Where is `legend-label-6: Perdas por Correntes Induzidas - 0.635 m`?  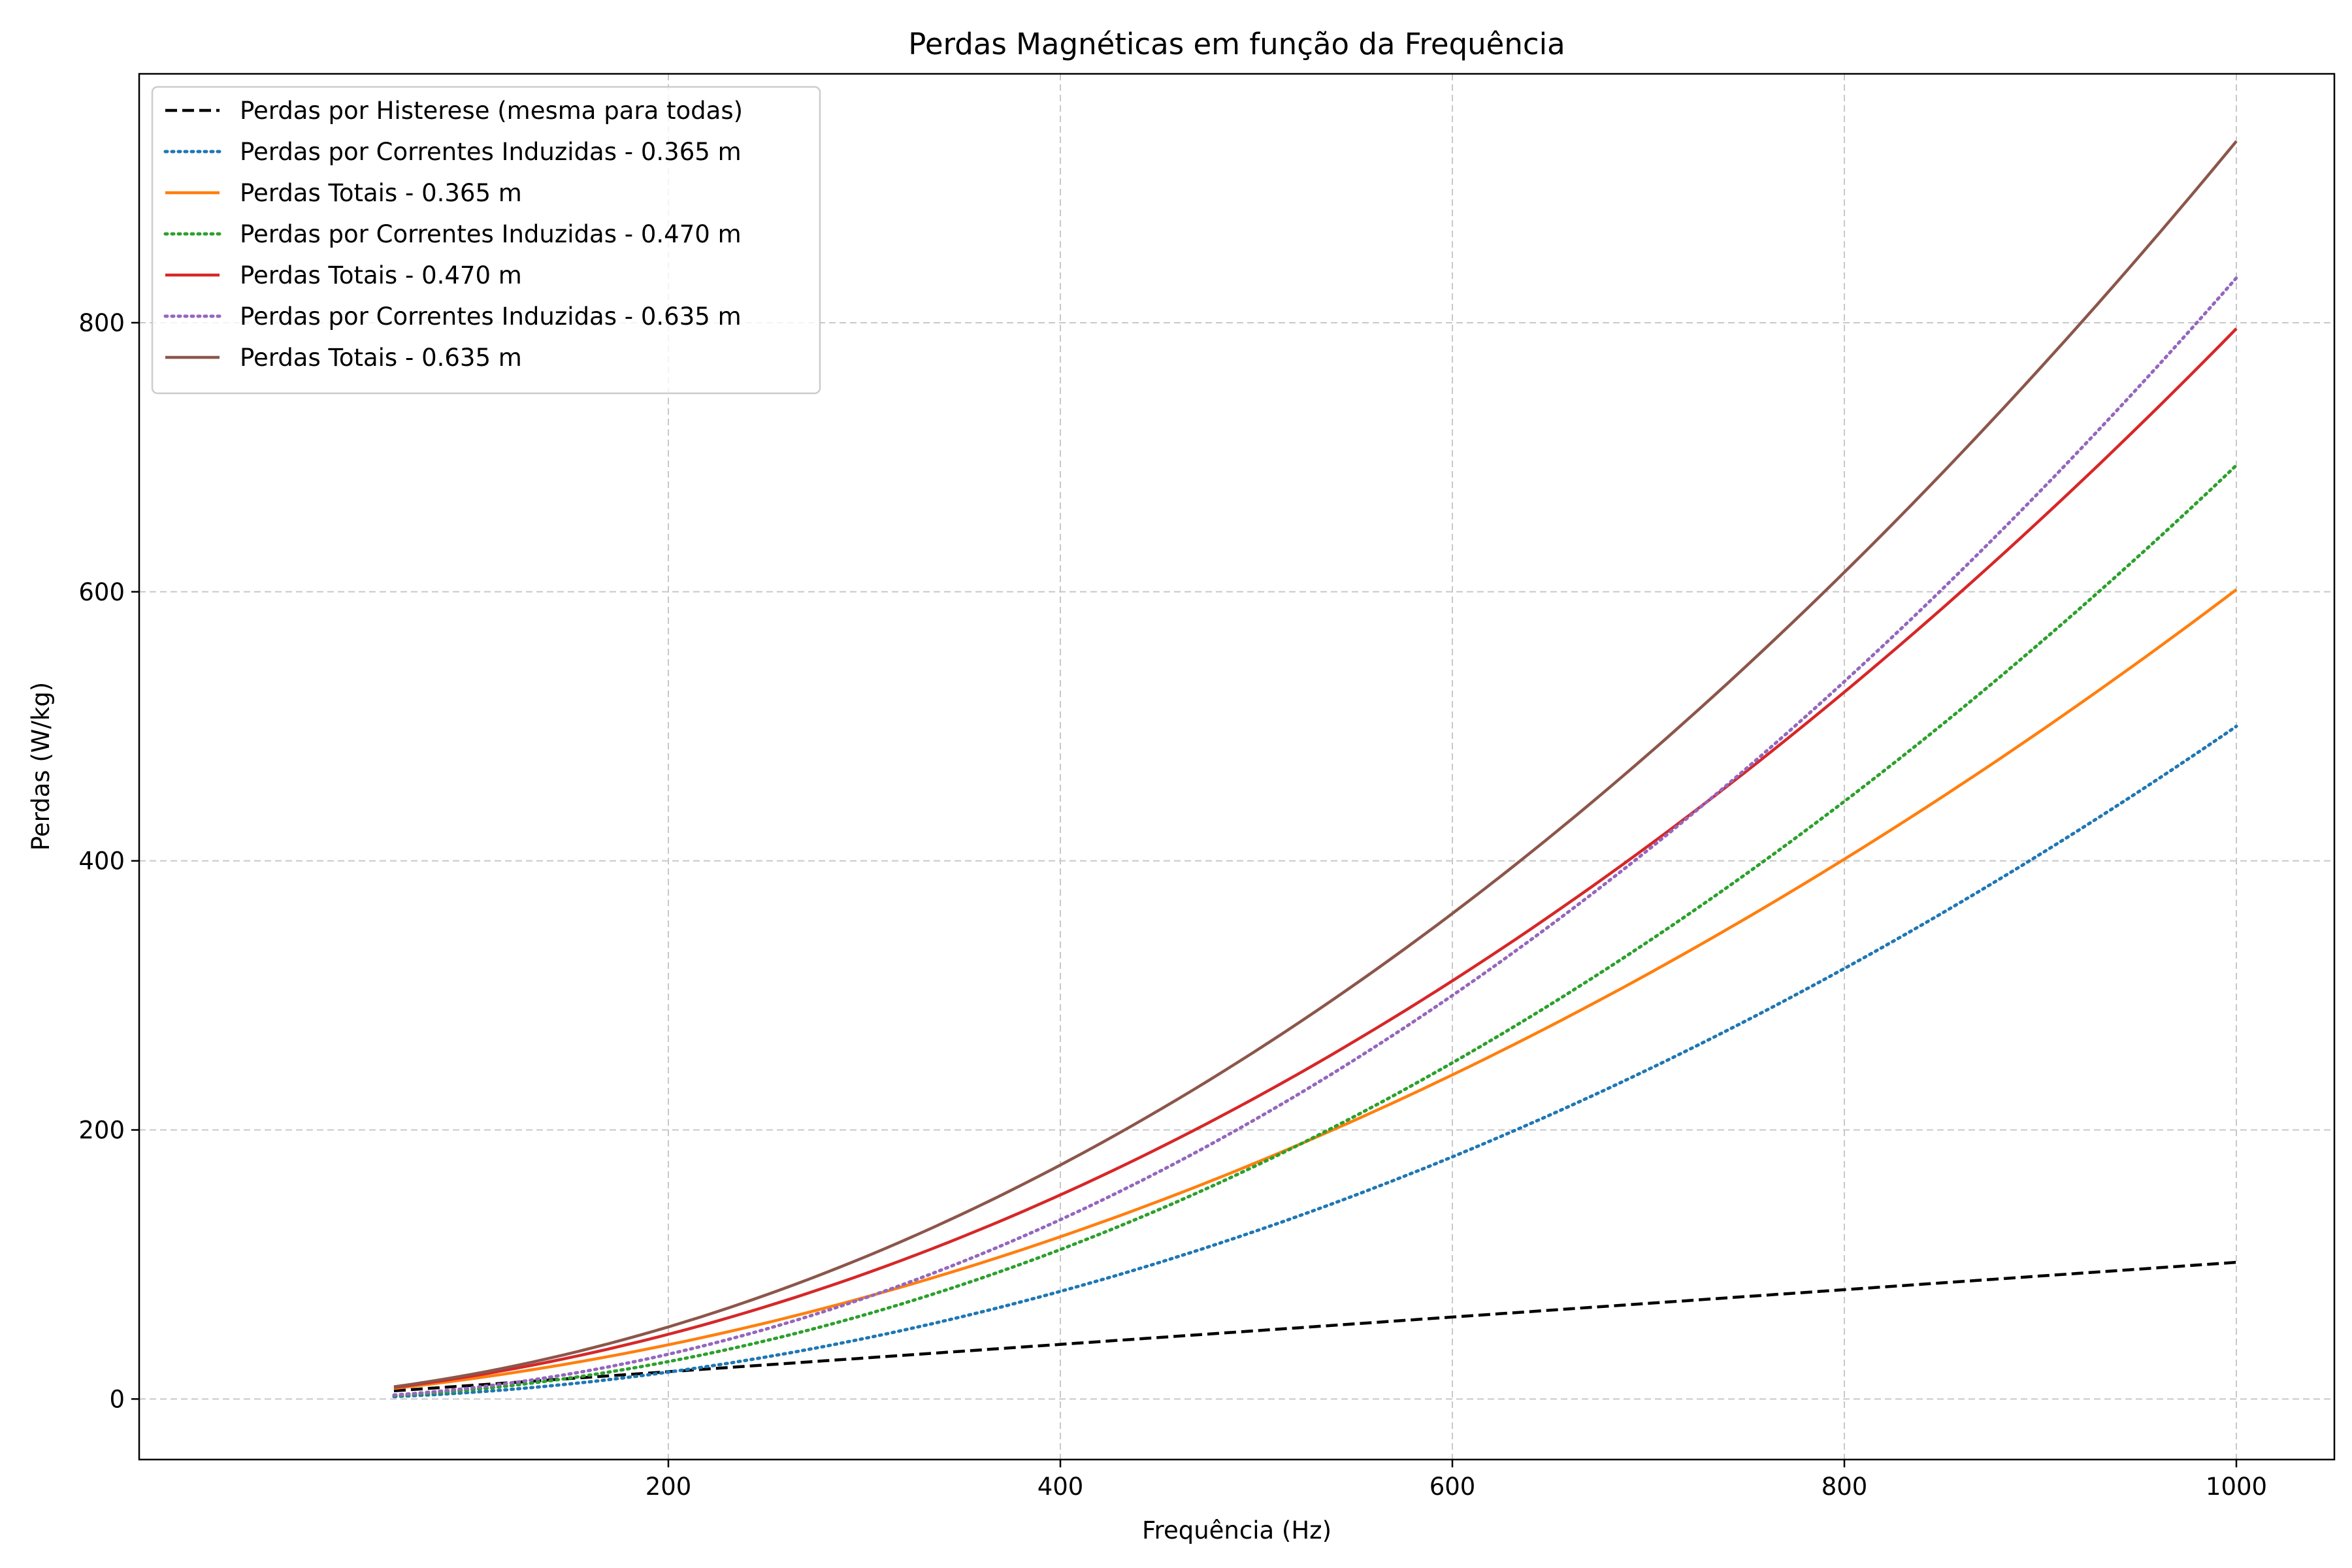
legend-label-6: Perdas por Correntes Induzidas - 0.635 m is located at coordinates (491, 316).